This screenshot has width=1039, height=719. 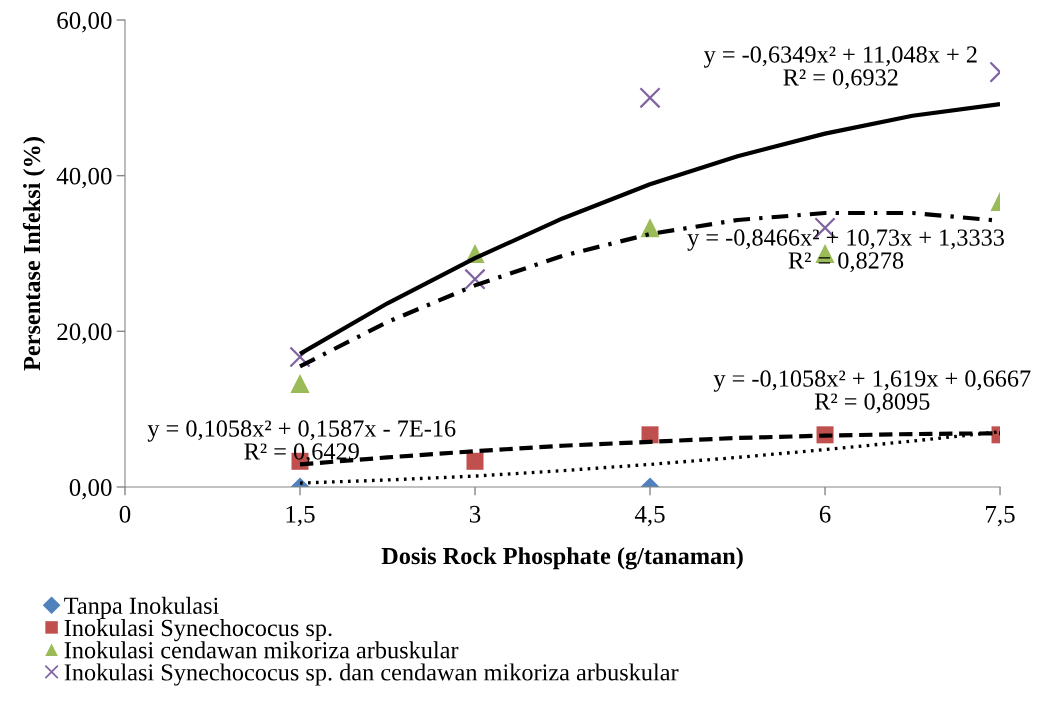 I want to click on legend-label: Inokulasi cendawan mikoriza arbuskular, so click(x=261, y=650).